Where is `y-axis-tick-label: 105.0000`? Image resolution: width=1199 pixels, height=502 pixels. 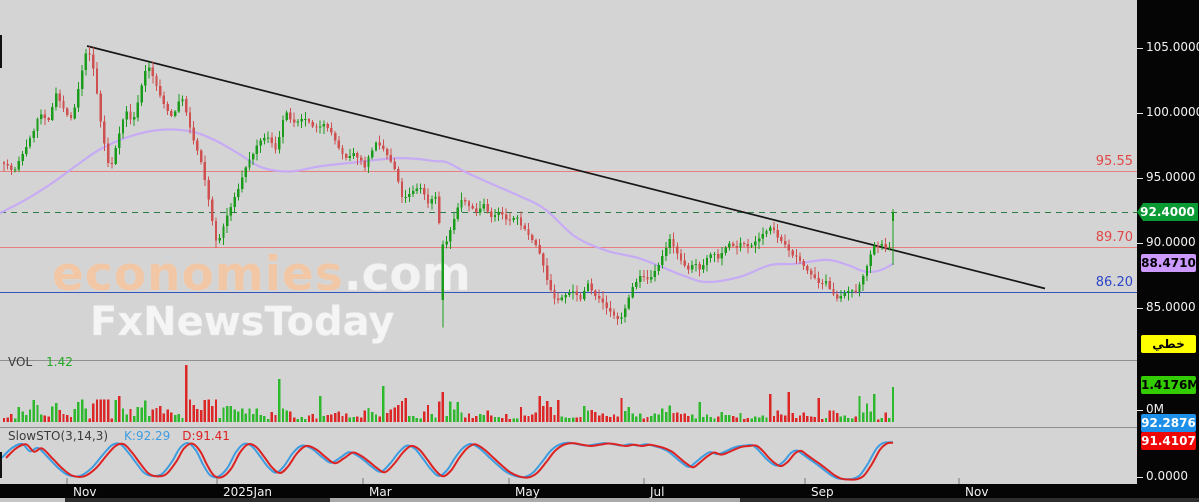 y-axis-tick-label: 105.0000 is located at coordinates (1172, 47).